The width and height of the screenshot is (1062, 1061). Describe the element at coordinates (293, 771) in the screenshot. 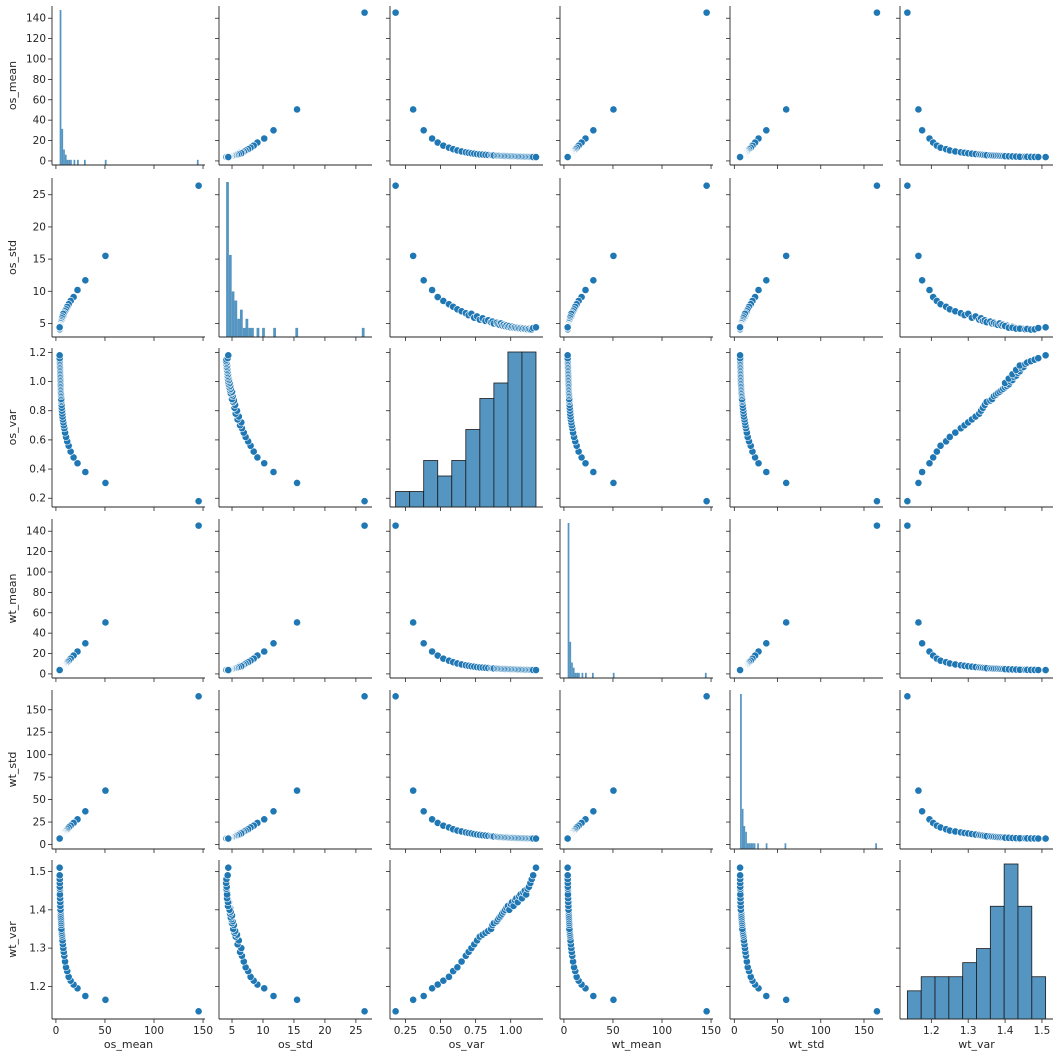

I see `panel-wt_std-vs-os_std` at that location.